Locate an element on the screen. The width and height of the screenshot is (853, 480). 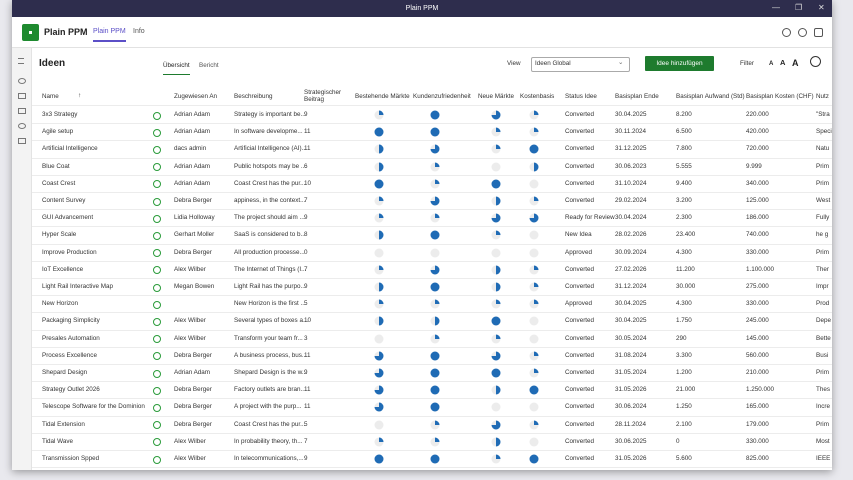
idea-name: Blue Coat is located at coordinates (56, 166).